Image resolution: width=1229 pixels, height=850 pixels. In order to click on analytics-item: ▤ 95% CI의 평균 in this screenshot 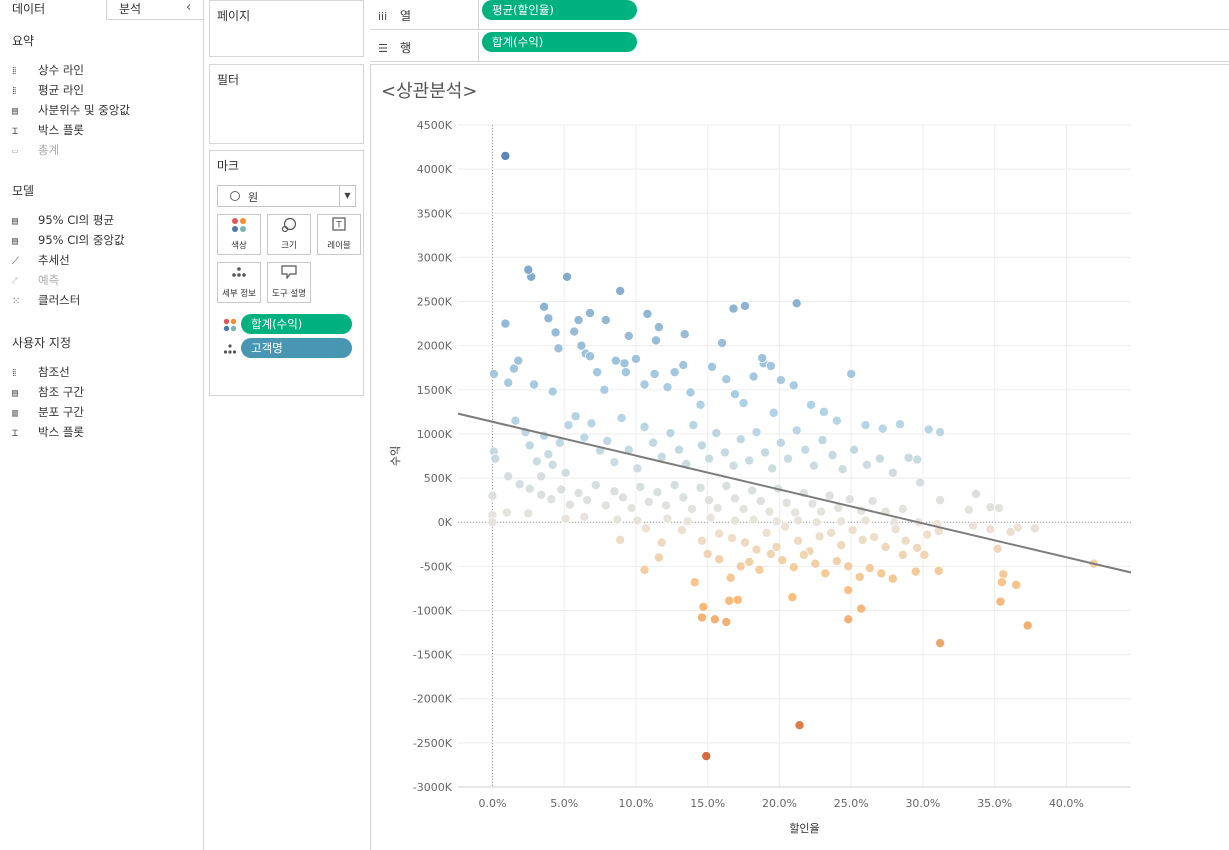, I will do `click(63, 220)`.